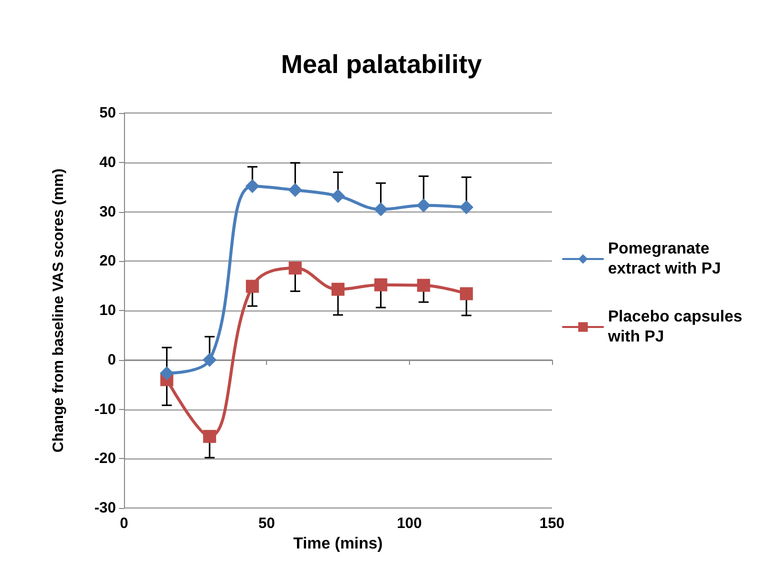 The height and width of the screenshot is (588, 781). I want to click on y-tick-label: 50, so click(107, 113).